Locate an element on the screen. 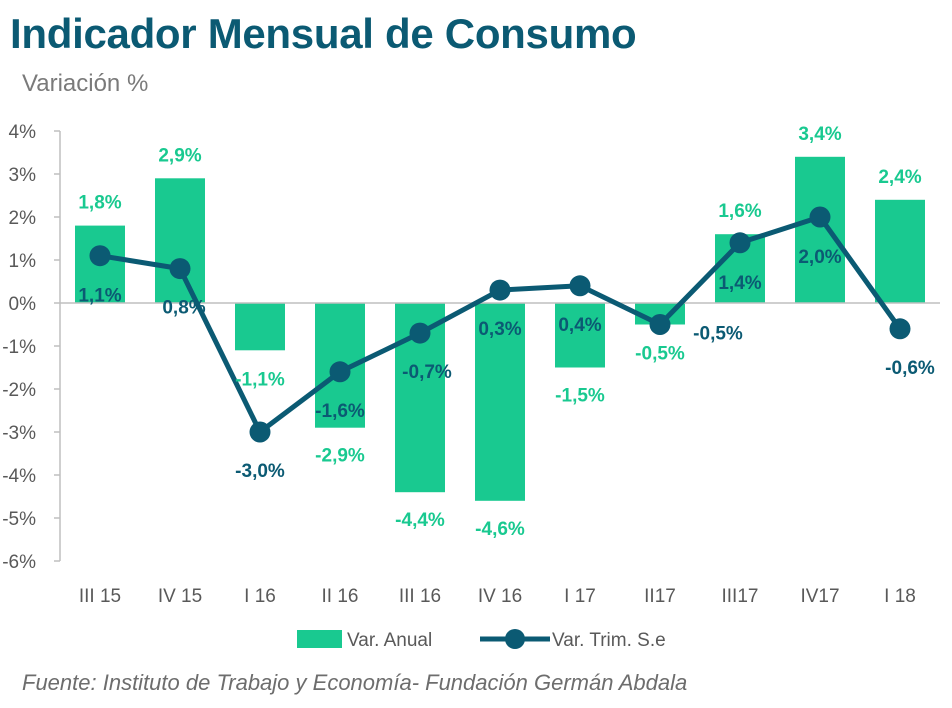 The width and height of the screenshot is (952, 708). chart-title: Indicador Mensual de Consumo is located at coordinates (323, 33).